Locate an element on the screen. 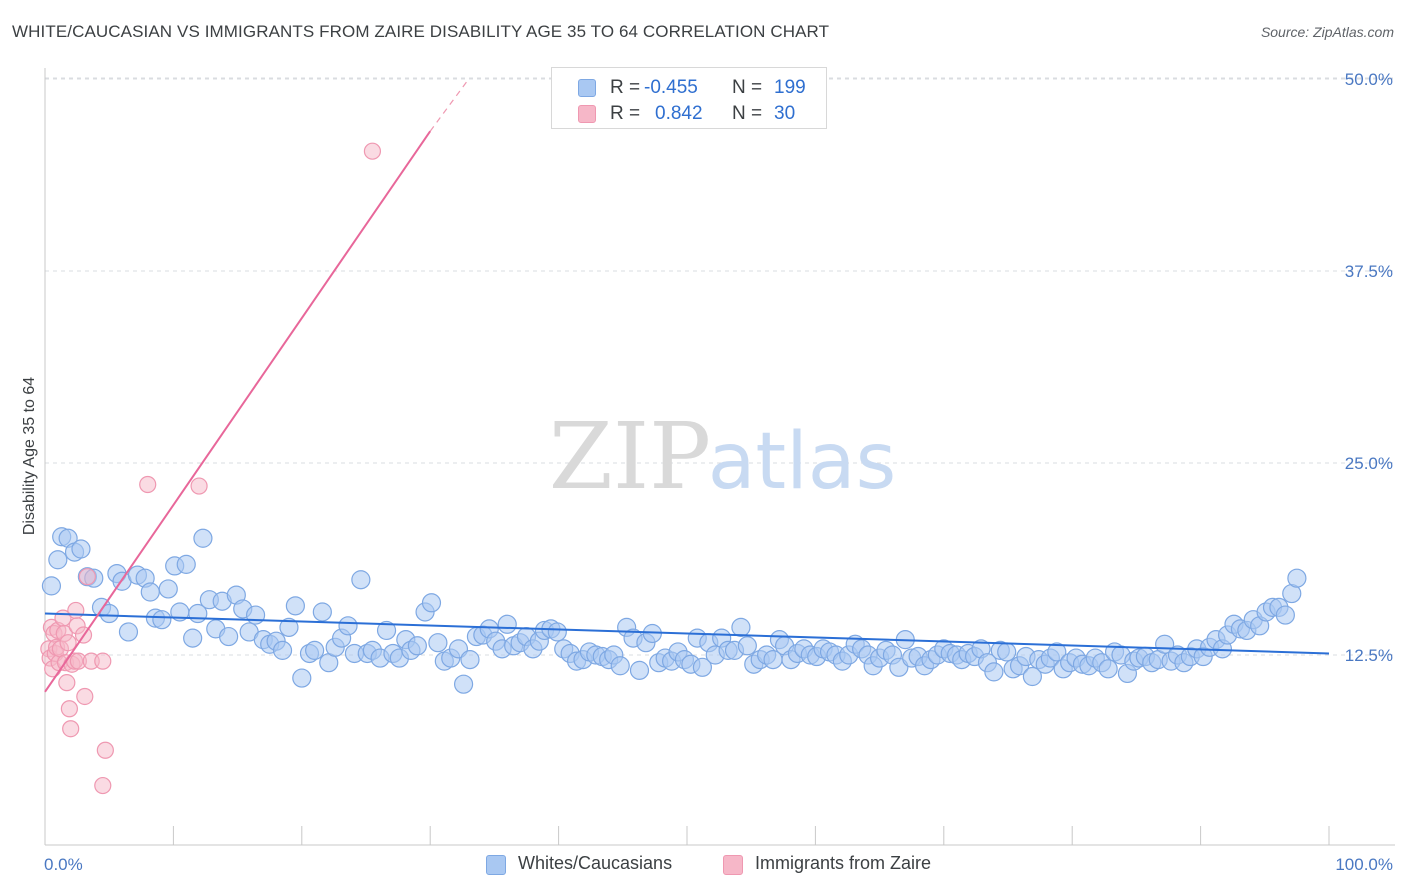 The height and width of the screenshot is (892, 1406). y-axis-label: Disability Age 35 to 64 is located at coordinates (29, 456).